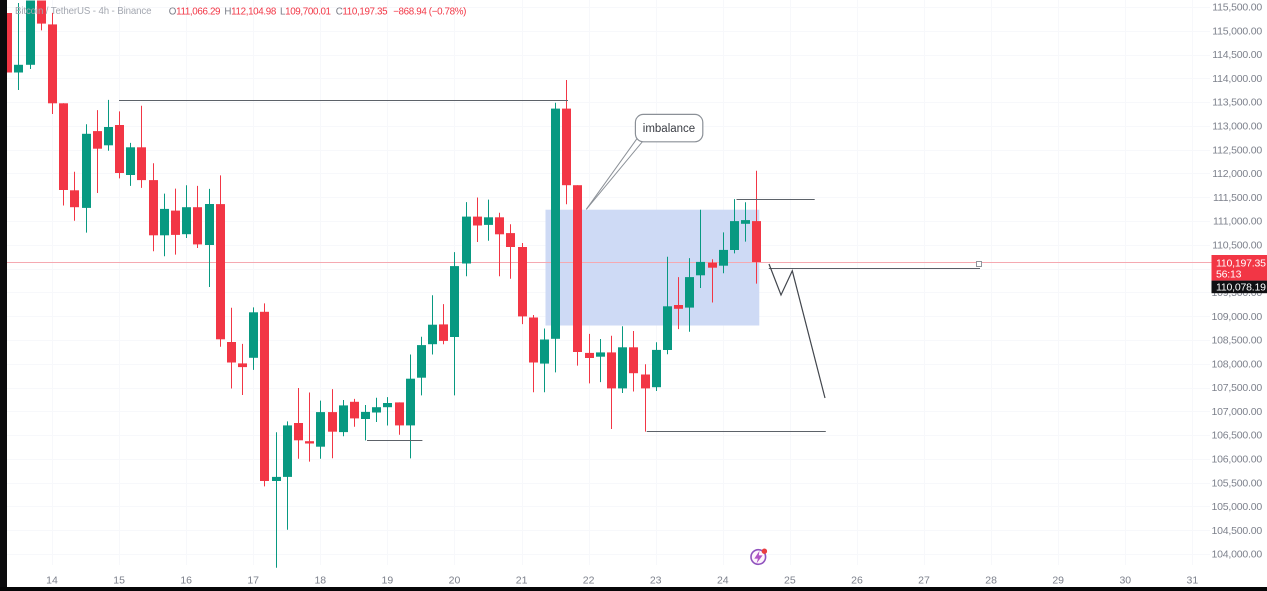 The height and width of the screenshot is (591, 1267). What do you see at coordinates (1237, 8) in the screenshot?
I see `svg-text: 115,500.00` at bounding box center [1237, 8].